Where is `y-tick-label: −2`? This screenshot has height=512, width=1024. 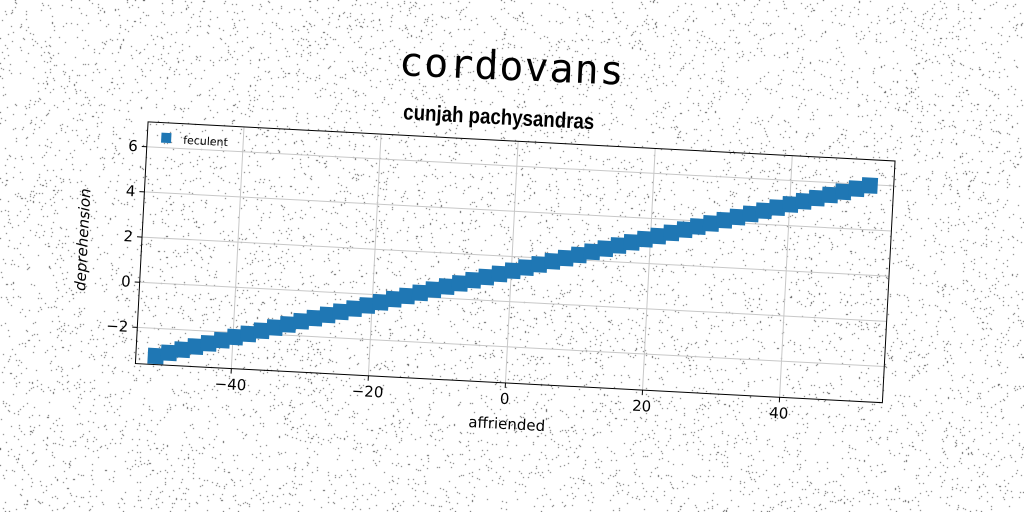
y-tick-label: −2 is located at coordinates (117, 326).